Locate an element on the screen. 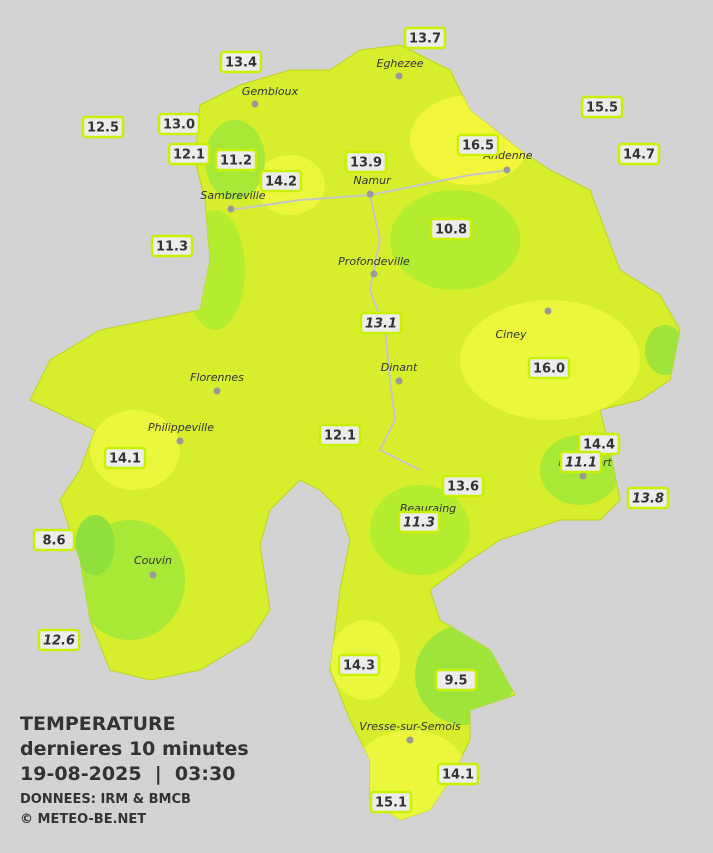 The image size is (713, 853). station-value: 13.8 is located at coordinates (648, 499).